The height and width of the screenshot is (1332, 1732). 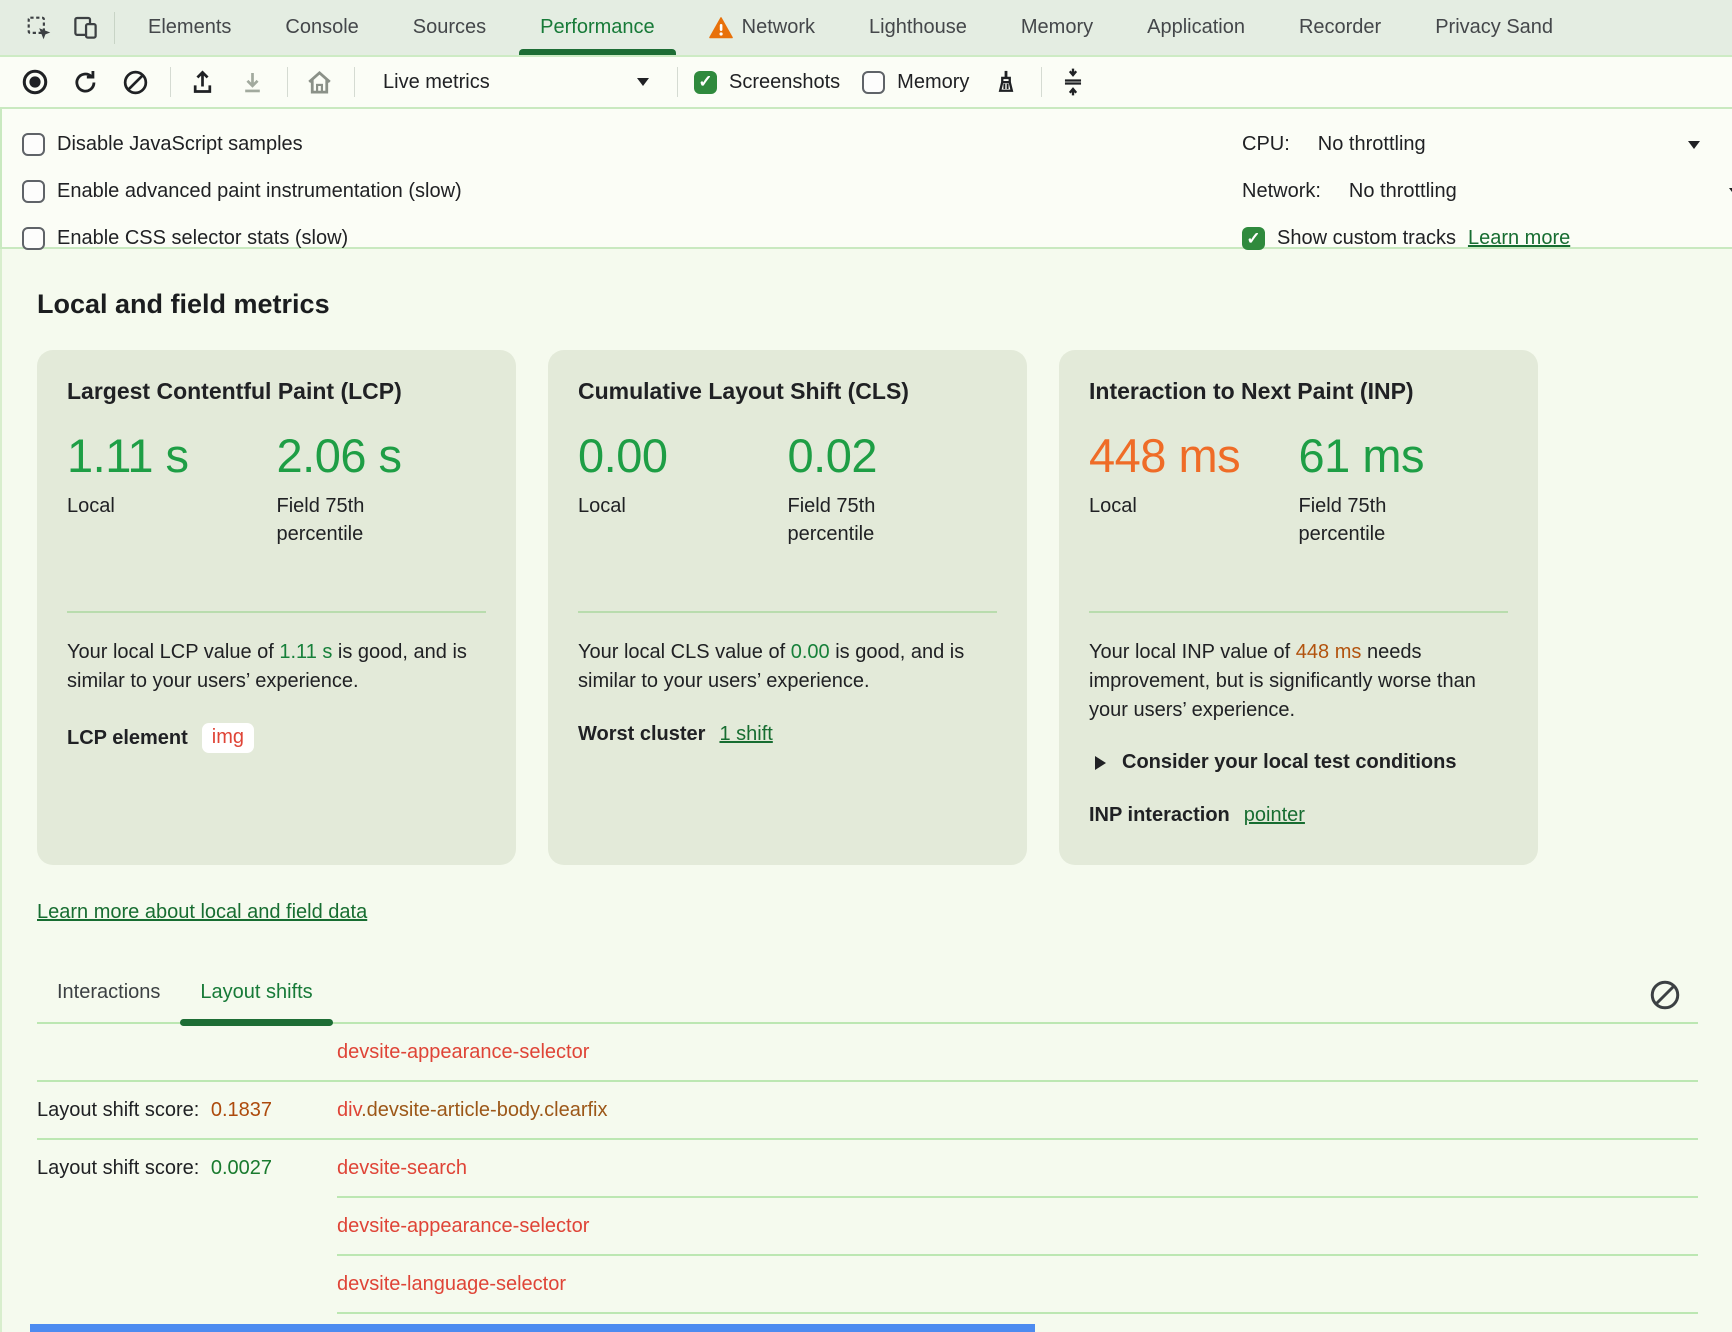 I want to click on tab-performance: Performance, so click(x=597, y=27).